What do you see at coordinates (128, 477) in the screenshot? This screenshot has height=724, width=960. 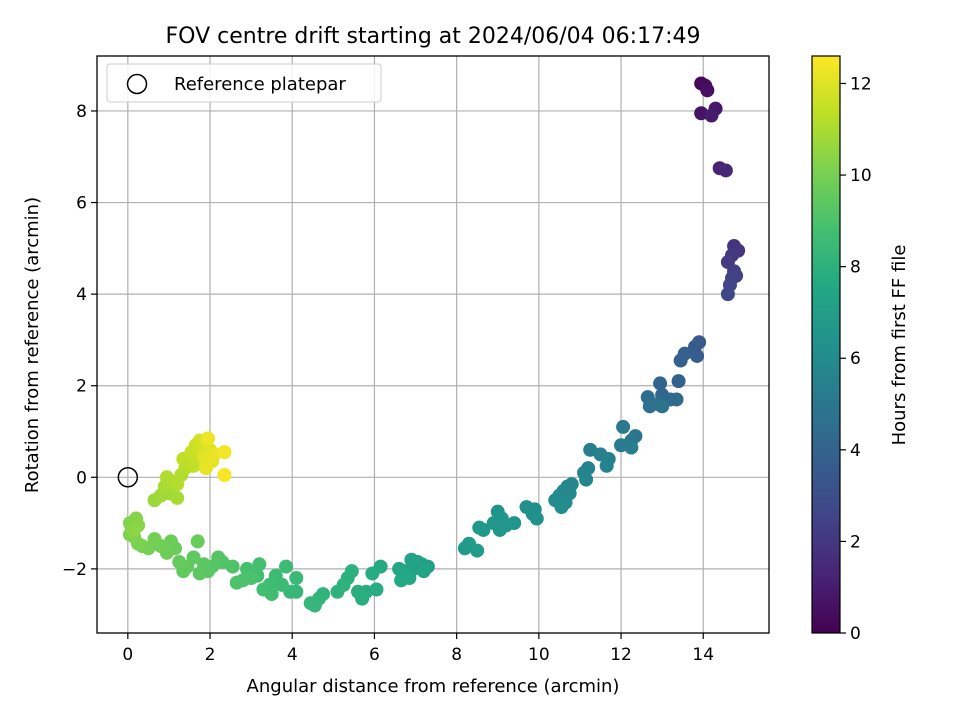 I see `reference-marker` at bounding box center [128, 477].